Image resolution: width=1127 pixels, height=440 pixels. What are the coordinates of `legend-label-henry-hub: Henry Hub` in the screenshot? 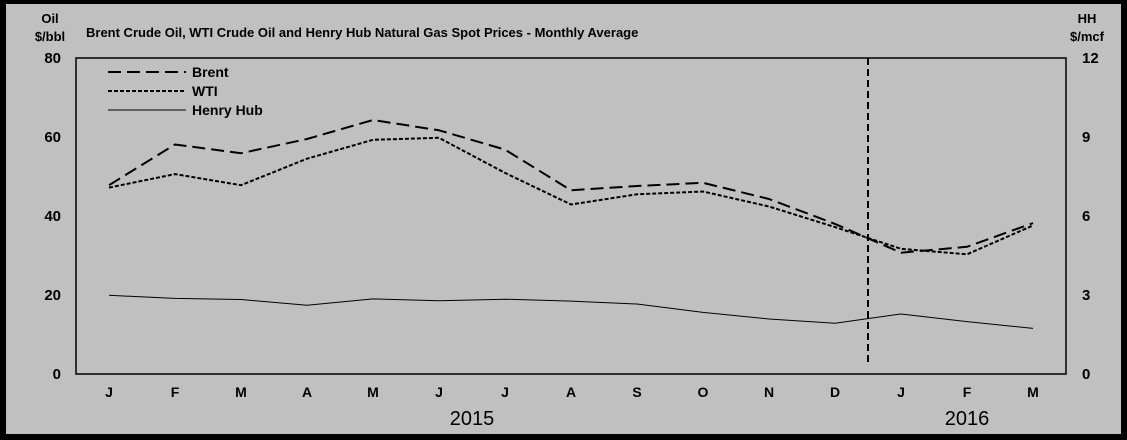 It's located at (227, 110).